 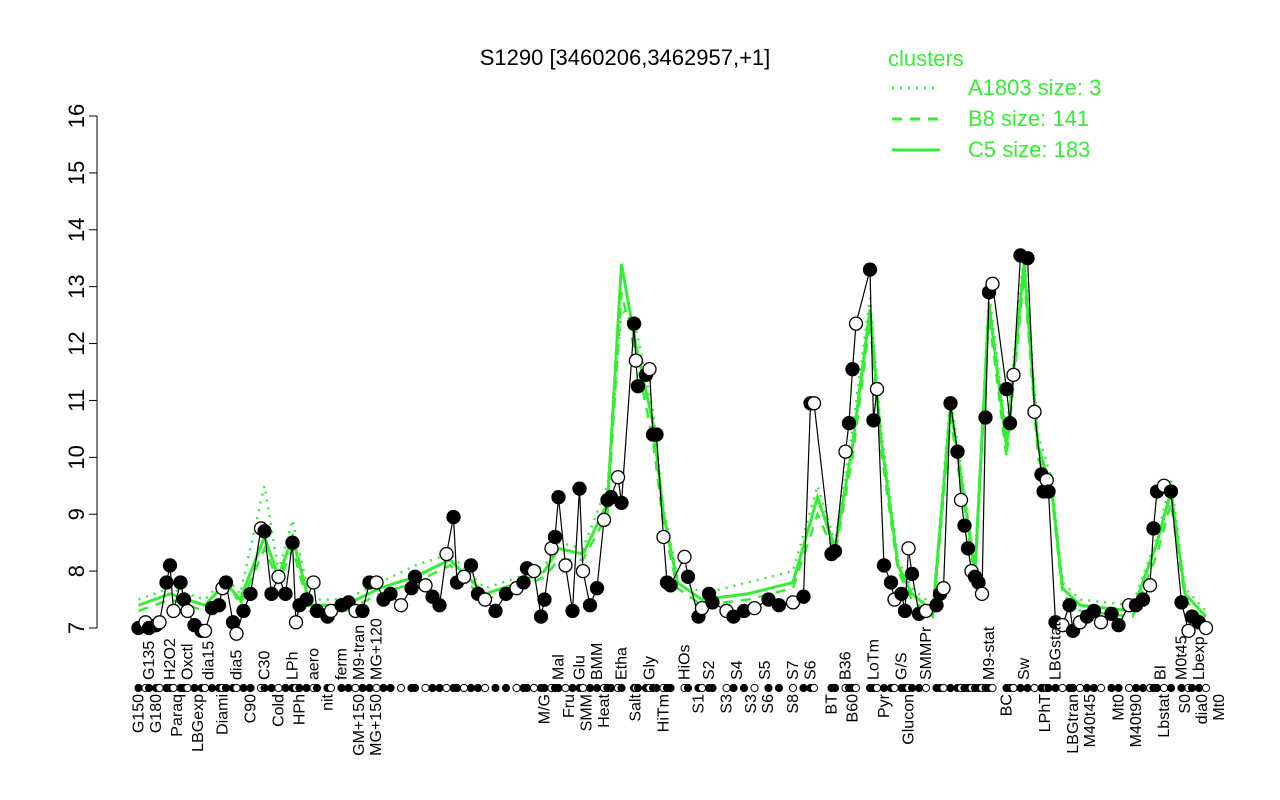 What do you see at coordinates (81, 369) in the screenshot?
I see `y-axis: 7 8 9 10 11 12 13 14 15 16` at bounding box center [81, 369].